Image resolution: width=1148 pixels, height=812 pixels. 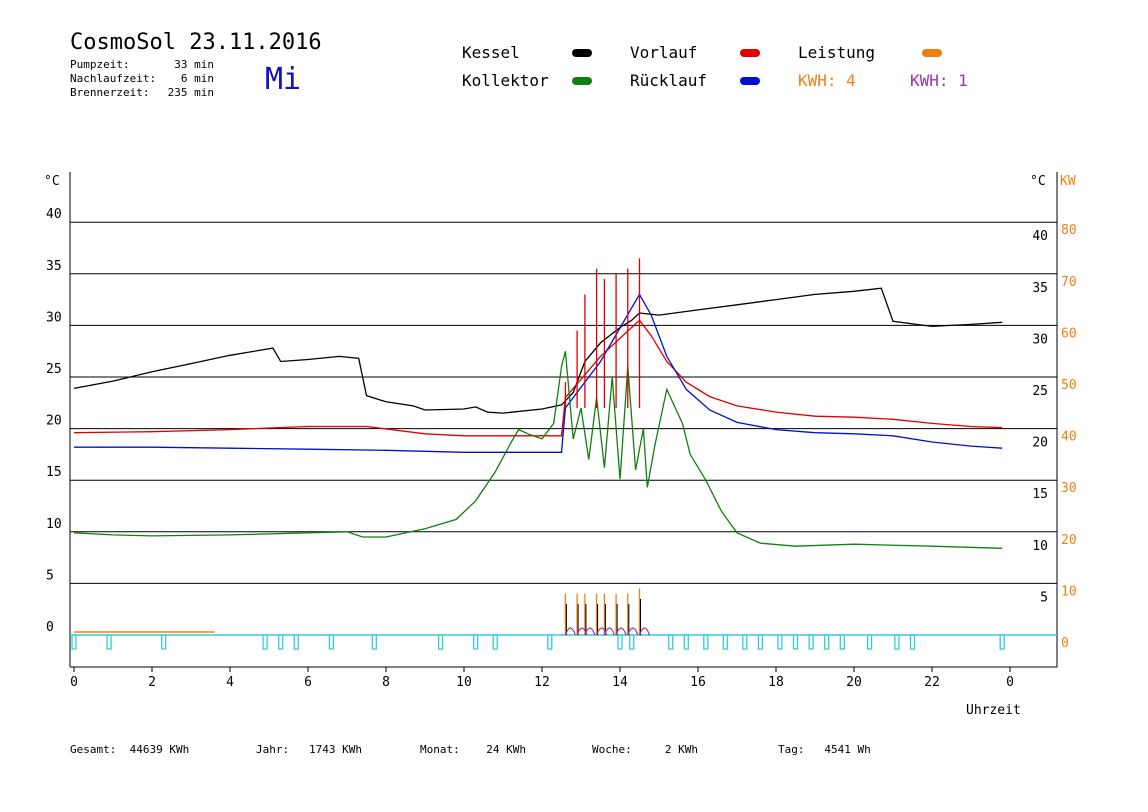 I want to click on y-tick-label-right: 10, so click(x=1040, y=546).